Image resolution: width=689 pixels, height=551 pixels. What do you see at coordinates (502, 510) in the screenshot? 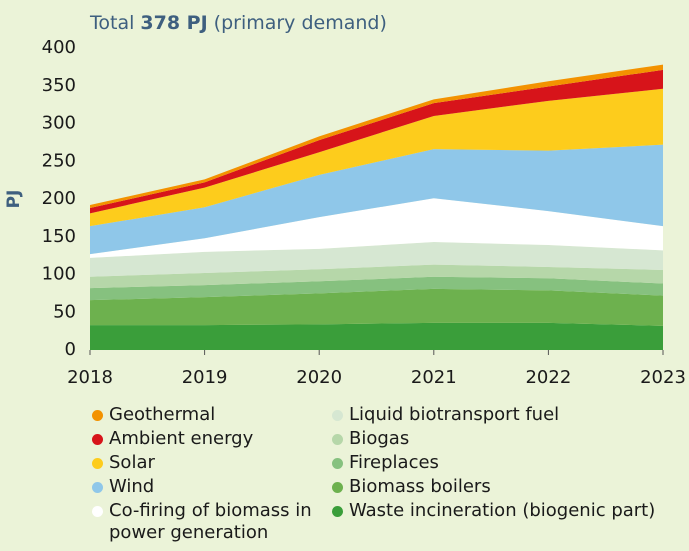
I see `legend-label: Waste incineration (biogenic part)` at bounding box center [502, 510].